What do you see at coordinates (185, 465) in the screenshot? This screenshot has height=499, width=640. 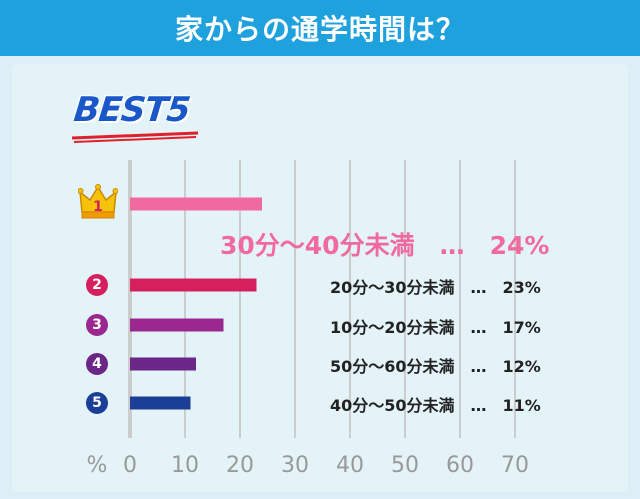 I see `x-tick-label: 10` at bounding box center [185, 465].